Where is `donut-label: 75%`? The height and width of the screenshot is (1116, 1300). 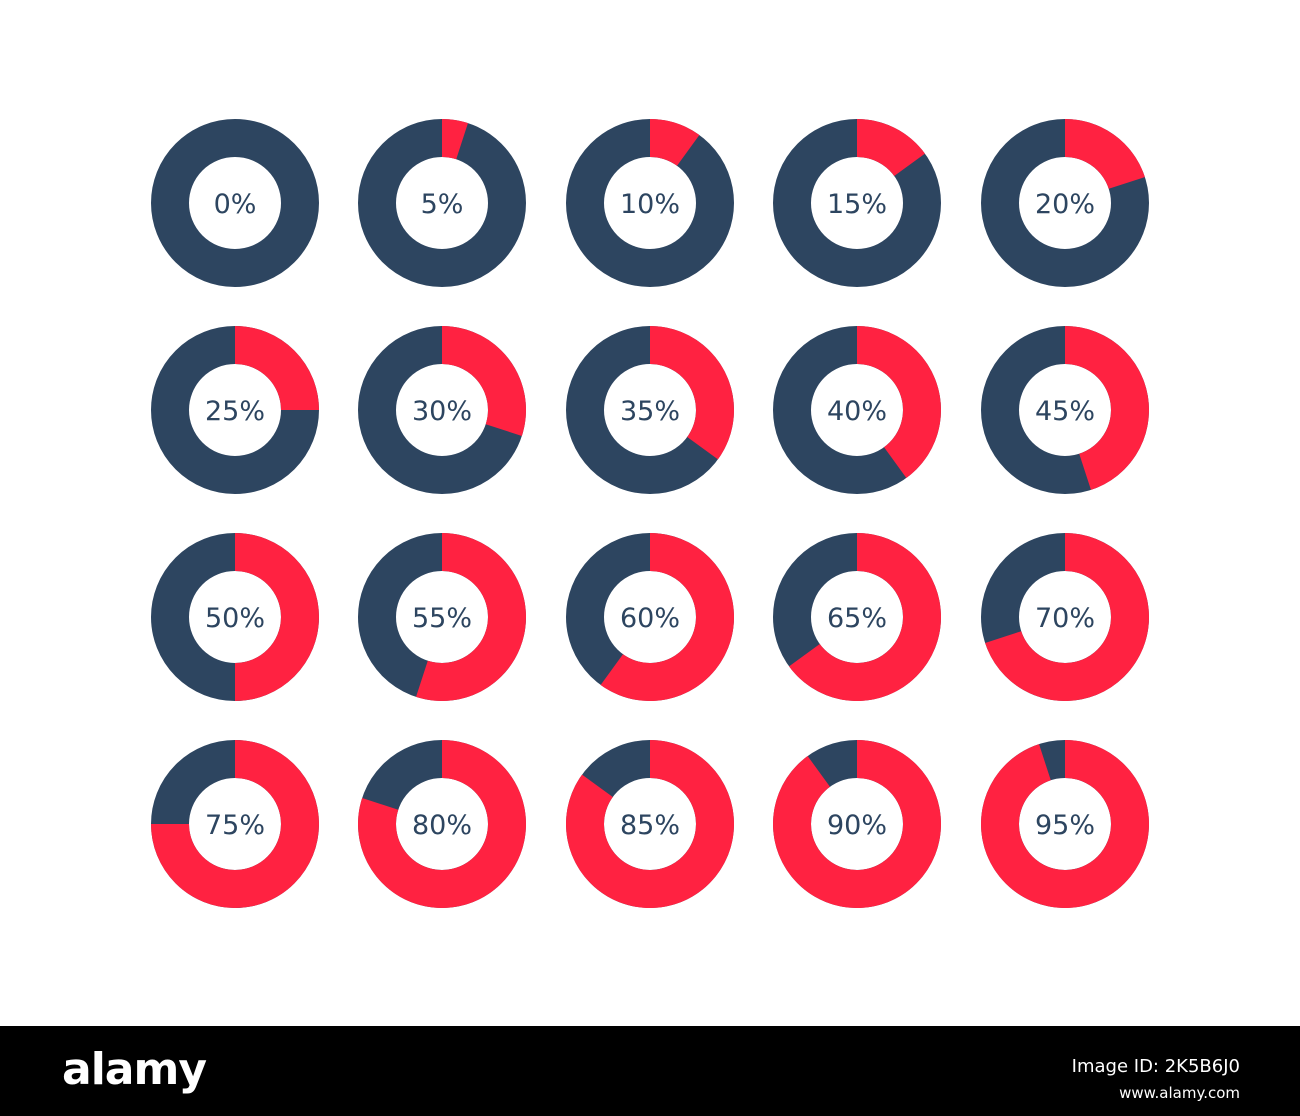 donut-label: 75% is located at coordinates (235, 825).